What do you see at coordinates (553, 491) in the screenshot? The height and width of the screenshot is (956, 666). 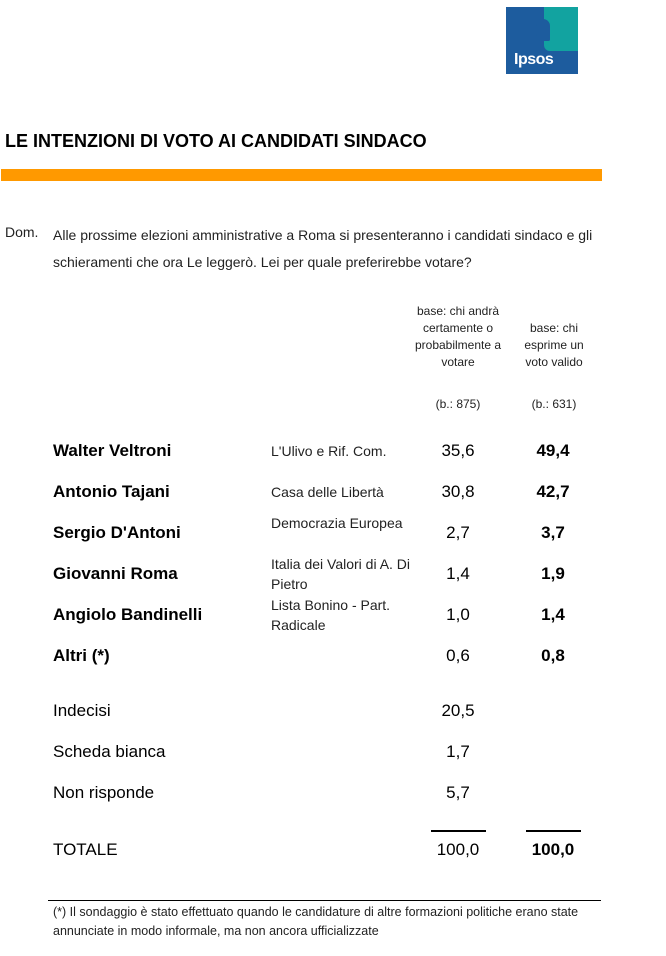 I see `candidate-value-col2: 42,7` at bounding box center [553, 491].